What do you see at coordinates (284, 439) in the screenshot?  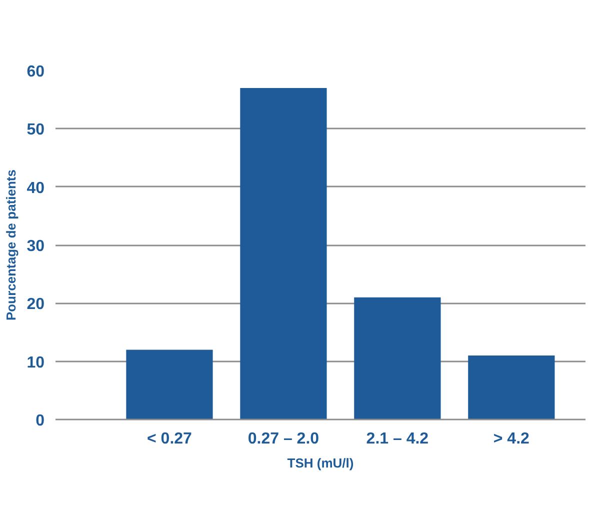 I see `x-tick-label: 0.27 – 2.0` at bounding box center [284, 439].